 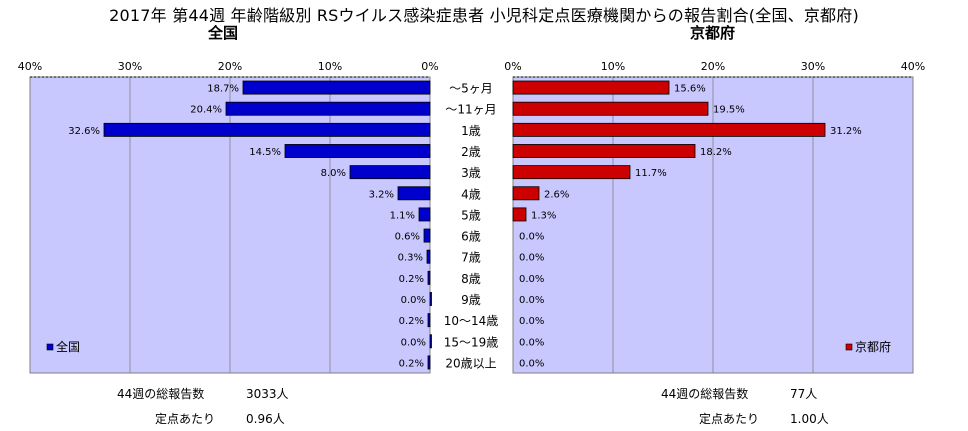 What do you see at coordinates (265, 152) in the screenshot?
I see `left-value-label: 14.5%` at bounding box center [265, 152].